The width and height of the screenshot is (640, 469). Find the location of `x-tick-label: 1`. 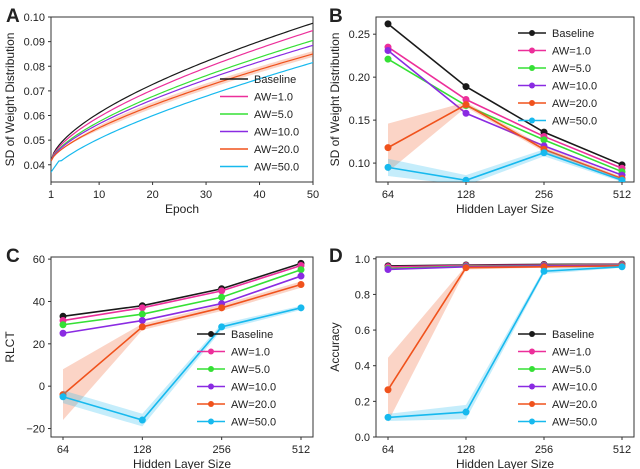

x-tick-label: 1 is located at coordinates (51, 195).